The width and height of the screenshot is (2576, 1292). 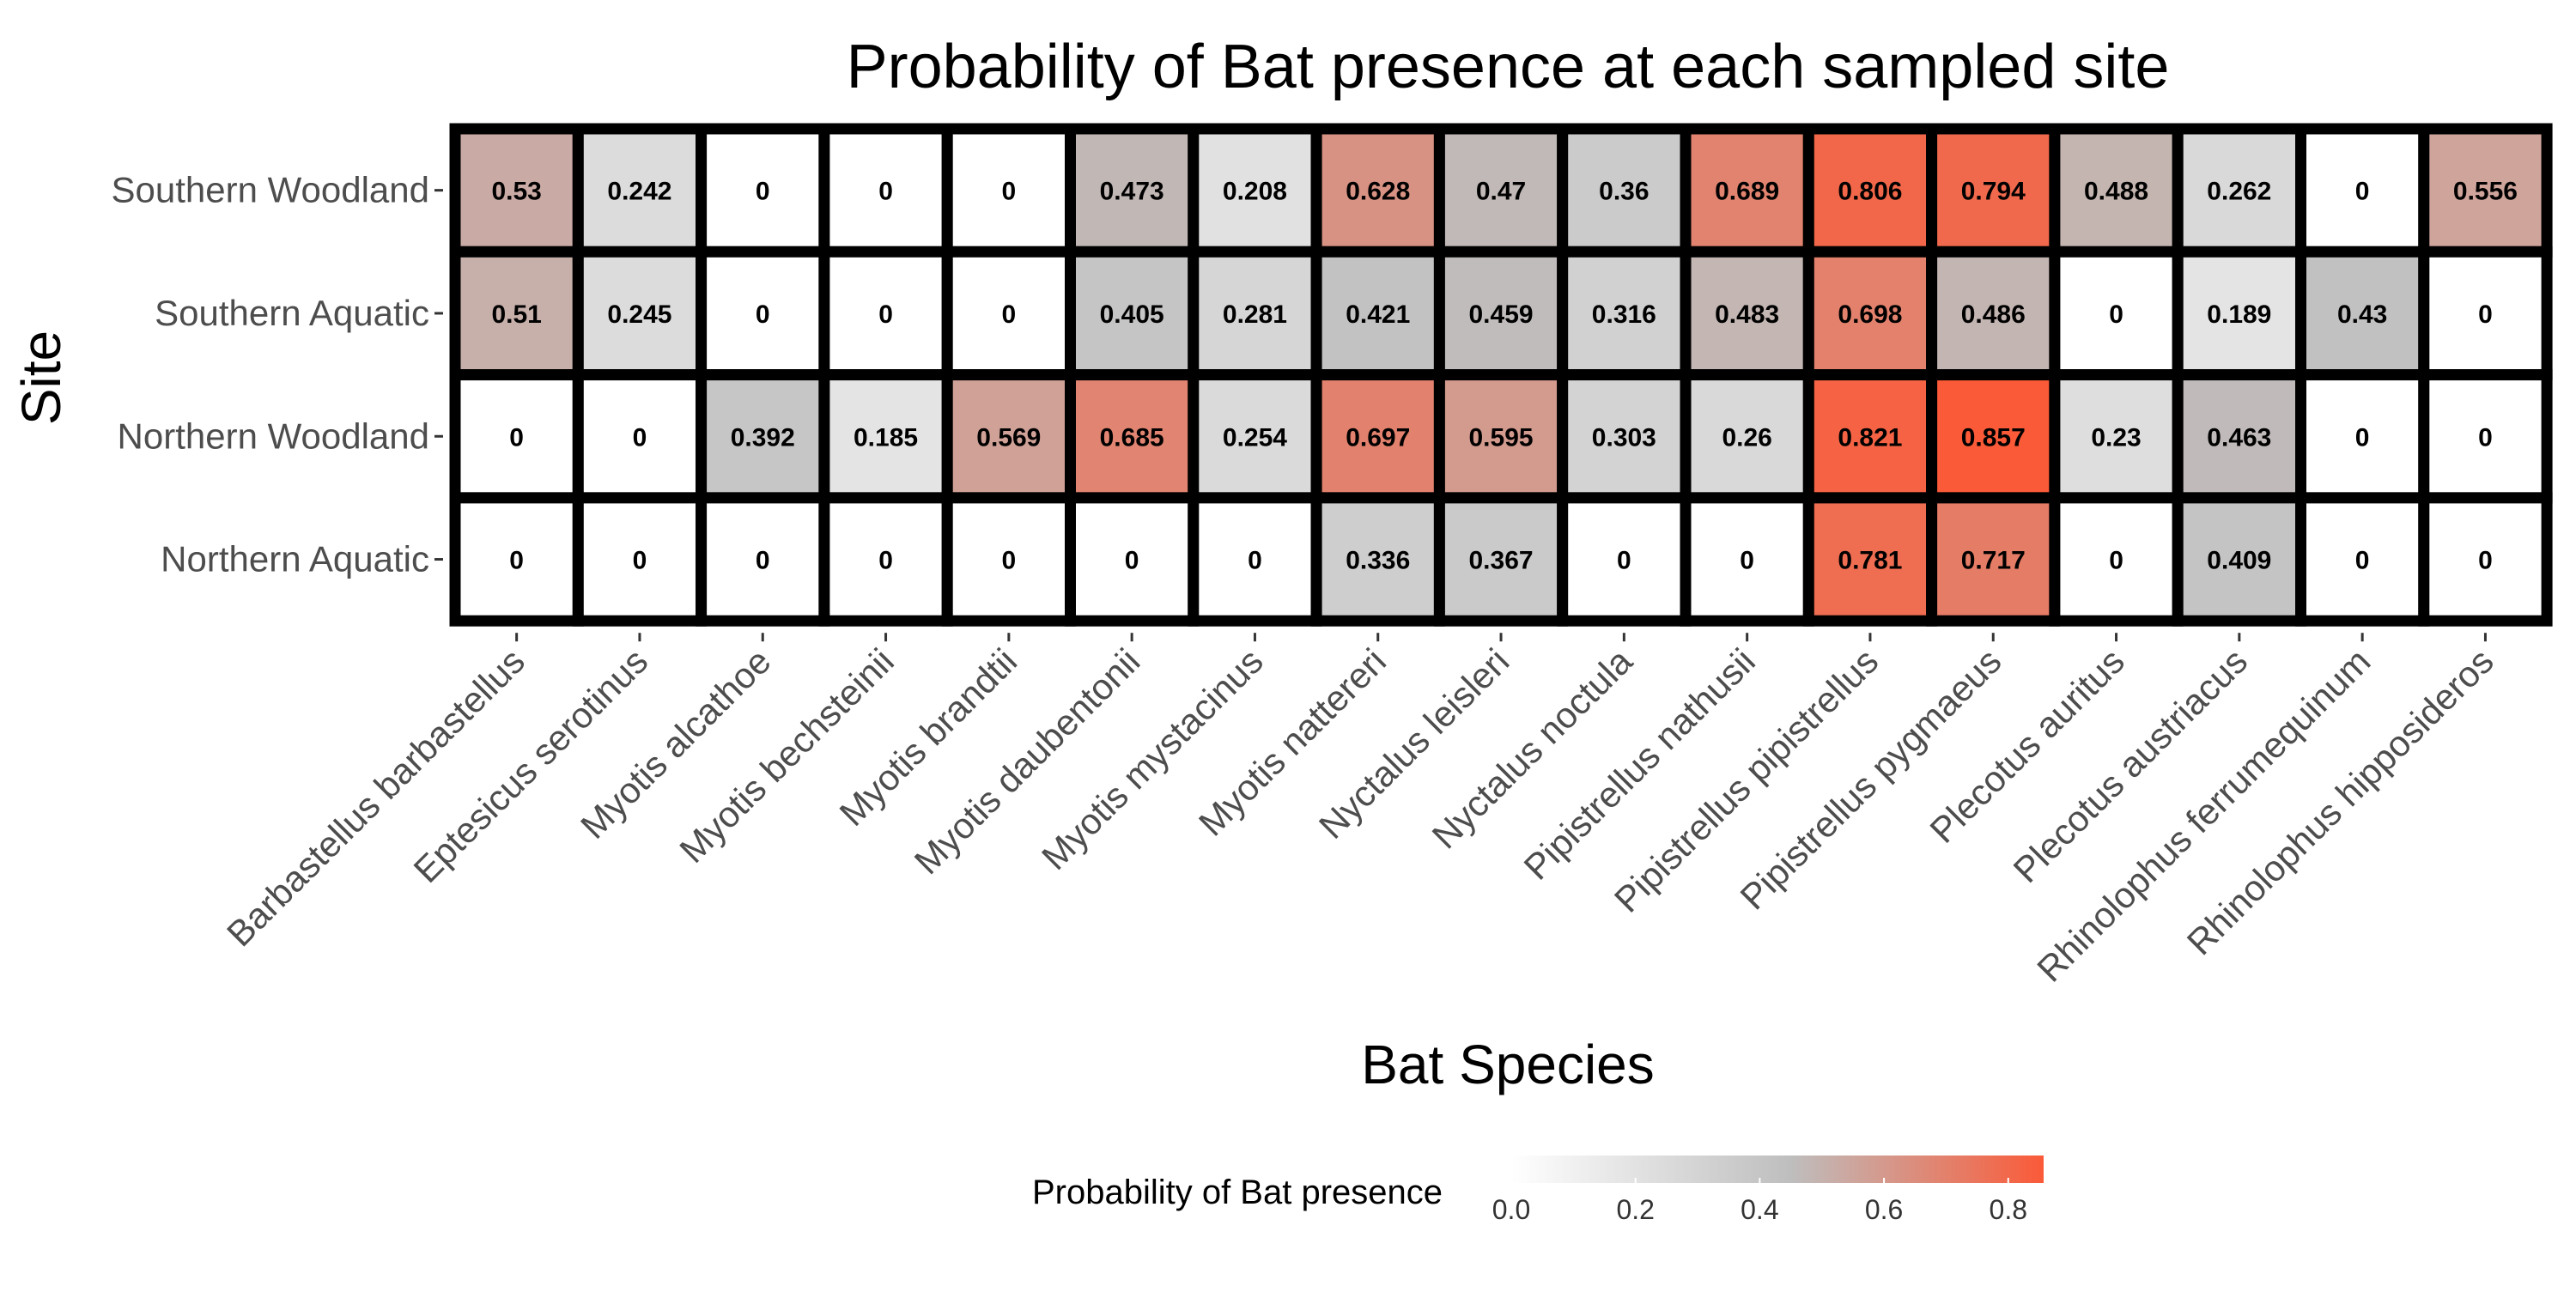 What do you see at coordinates (1884, 1209) in the screenshot?
I see `legend-tick-label: 0.6` at bounding box center [1884, 1209].